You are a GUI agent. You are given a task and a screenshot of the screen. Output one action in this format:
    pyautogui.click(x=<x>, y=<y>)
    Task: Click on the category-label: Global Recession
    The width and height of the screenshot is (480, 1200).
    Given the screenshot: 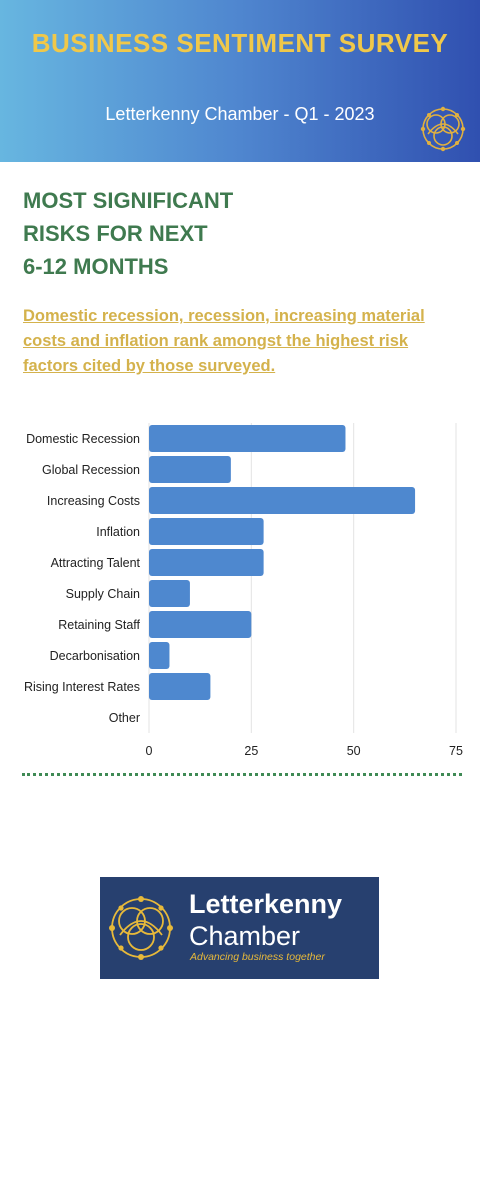 What is the action you would take?
    pyautogui.click(x=91, y=470)
    